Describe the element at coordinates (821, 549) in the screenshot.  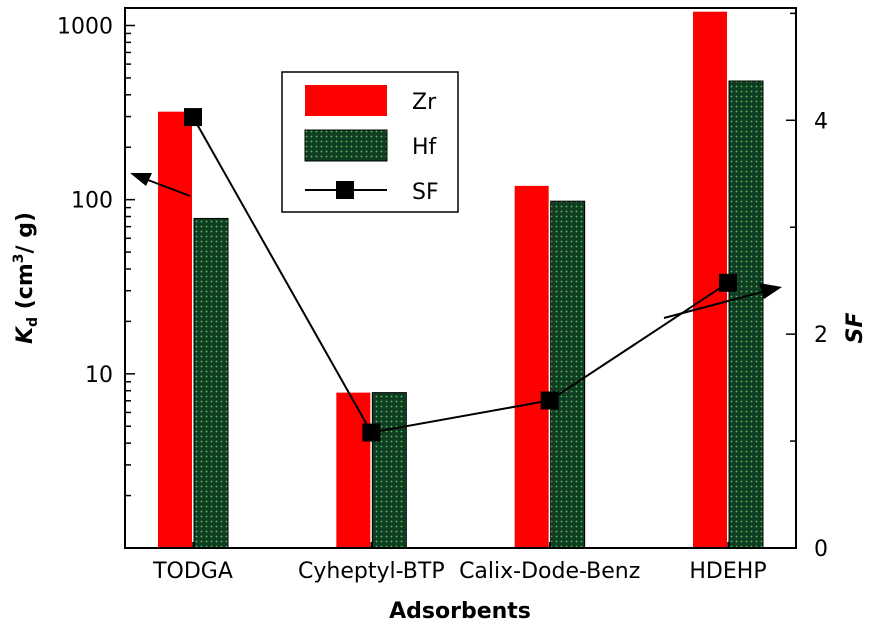
I see `right-tick-label: 0` at that location.